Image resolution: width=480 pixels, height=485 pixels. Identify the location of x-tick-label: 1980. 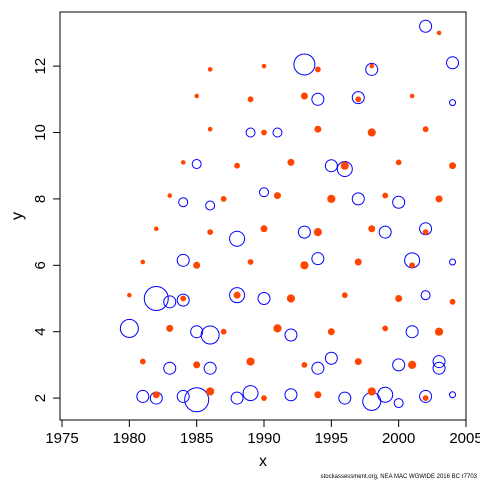
(129, 438).